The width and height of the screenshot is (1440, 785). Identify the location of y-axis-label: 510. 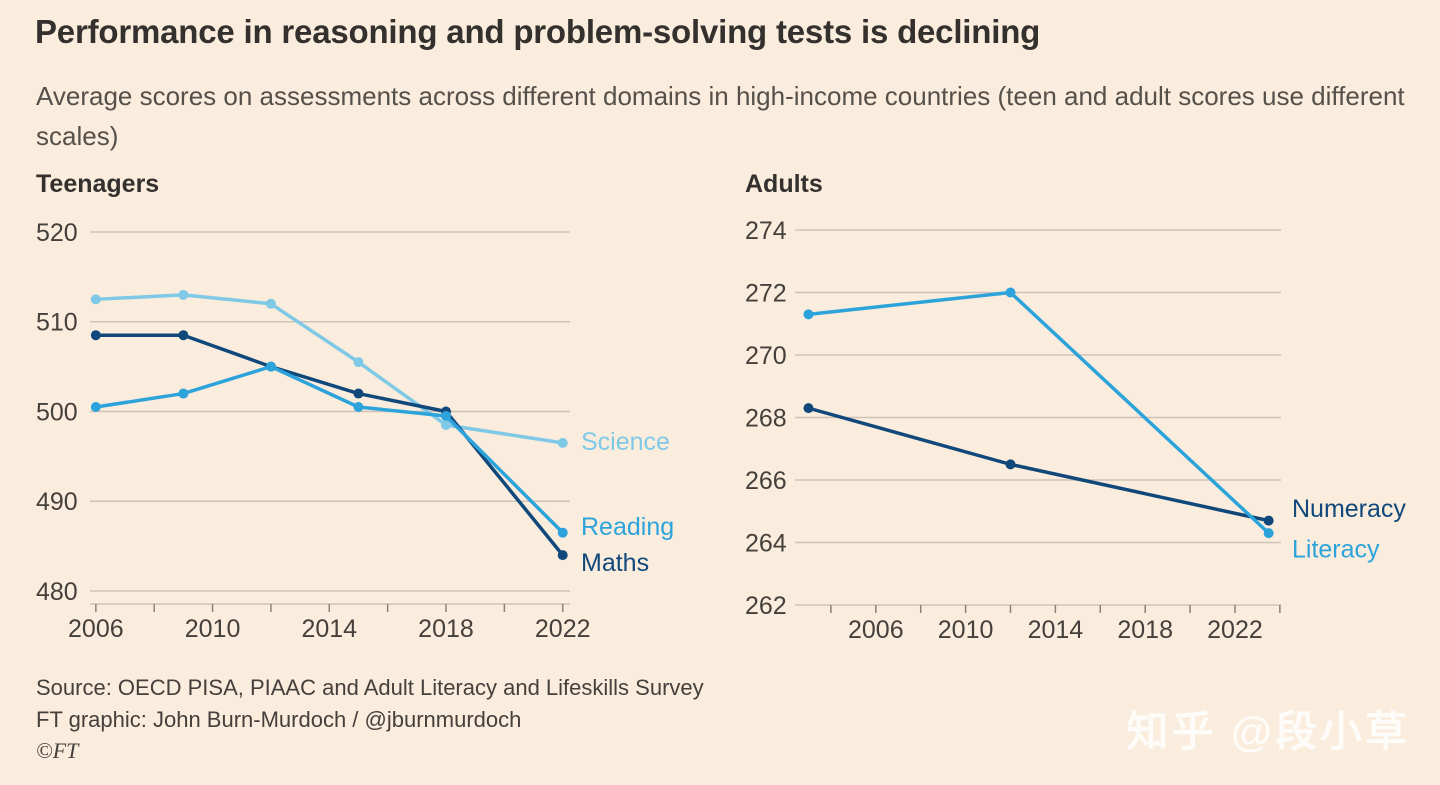
(57, 323).